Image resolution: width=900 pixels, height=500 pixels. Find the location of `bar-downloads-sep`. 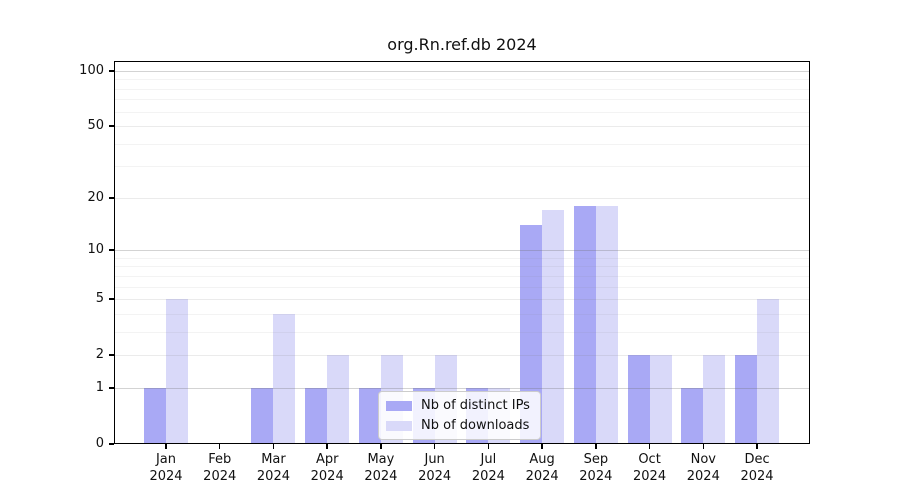

bar-downloads-sep is located at coordinates (606, 324).